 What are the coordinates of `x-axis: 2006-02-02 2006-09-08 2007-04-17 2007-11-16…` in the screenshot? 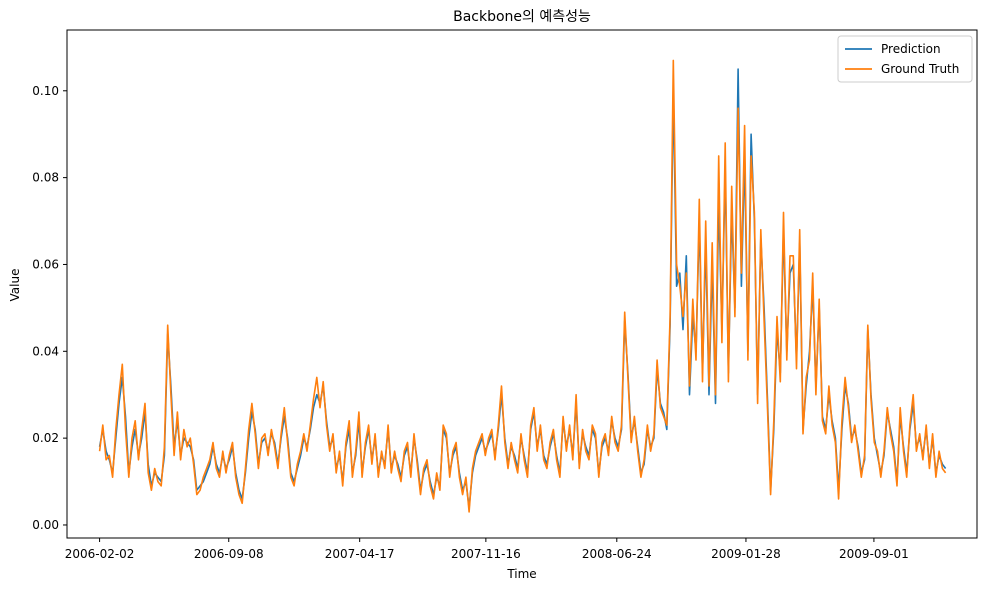 It's located at (487, 549).